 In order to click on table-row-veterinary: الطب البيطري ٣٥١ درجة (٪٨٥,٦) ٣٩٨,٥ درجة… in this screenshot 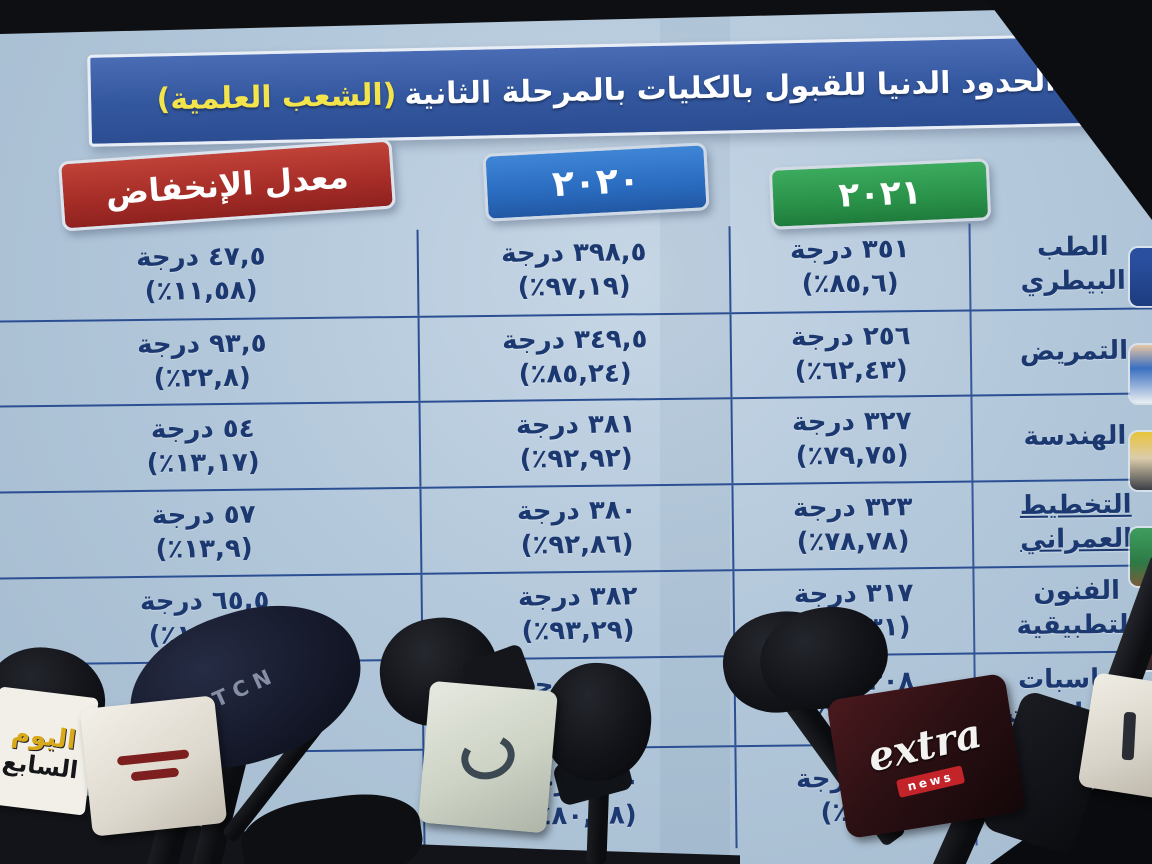, I will do `click(576, 272)`.